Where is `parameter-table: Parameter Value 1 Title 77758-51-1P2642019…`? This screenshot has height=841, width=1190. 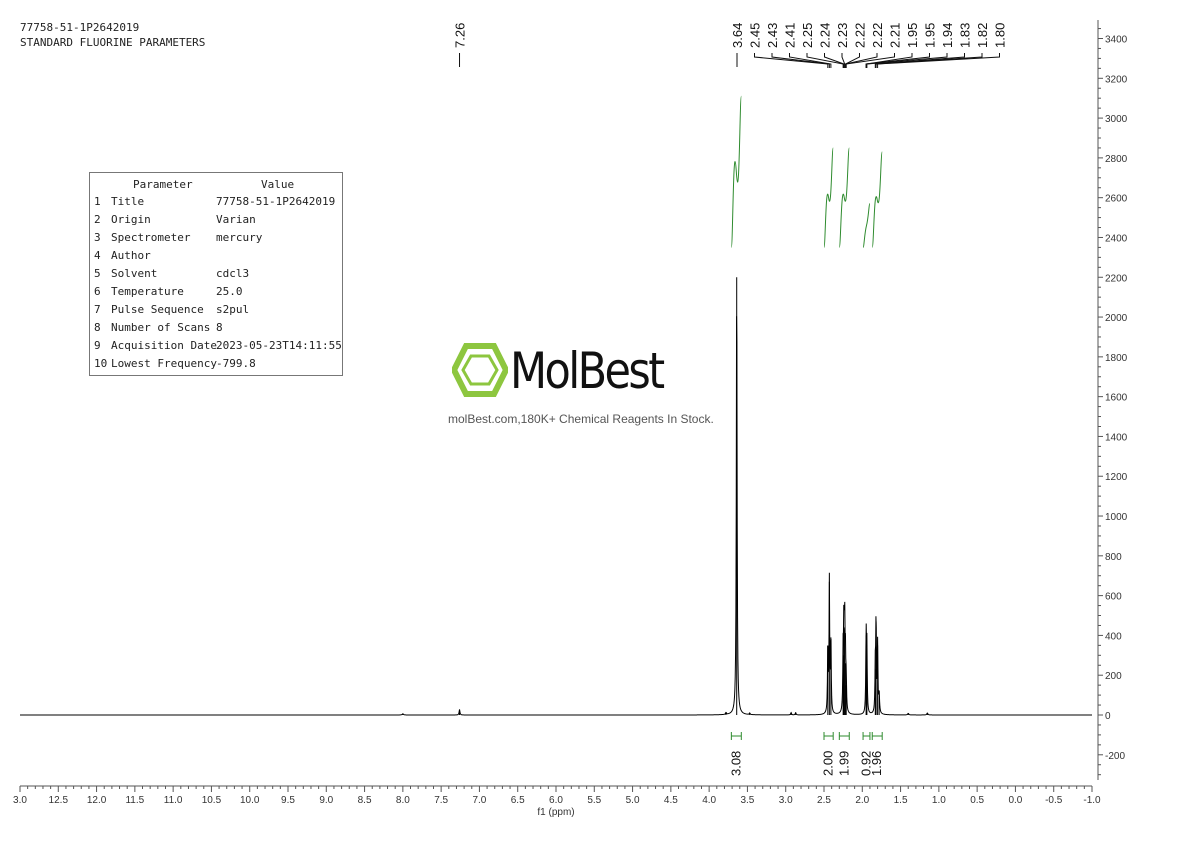
parameter-table: Parameter Value 1 Title 77758-51-1P2642019… is located at coordinates (216, 274).